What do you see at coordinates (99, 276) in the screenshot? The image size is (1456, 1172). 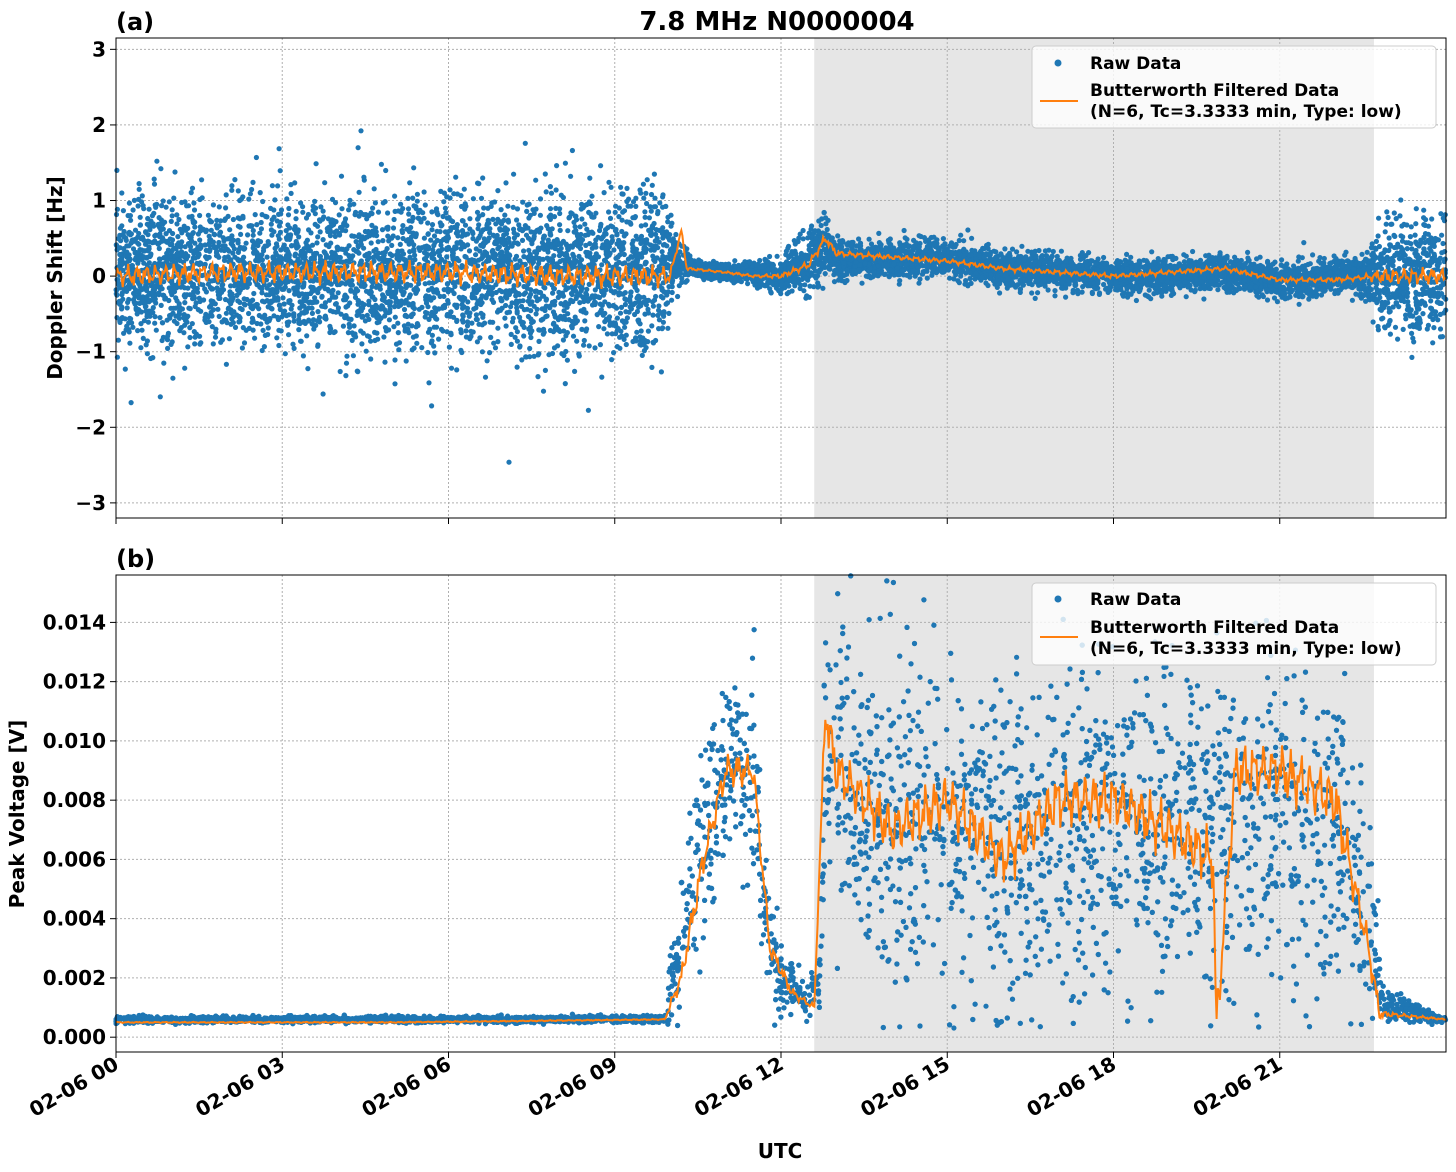 I see `y-tick-label: 0` at bounding box center [99, 276].